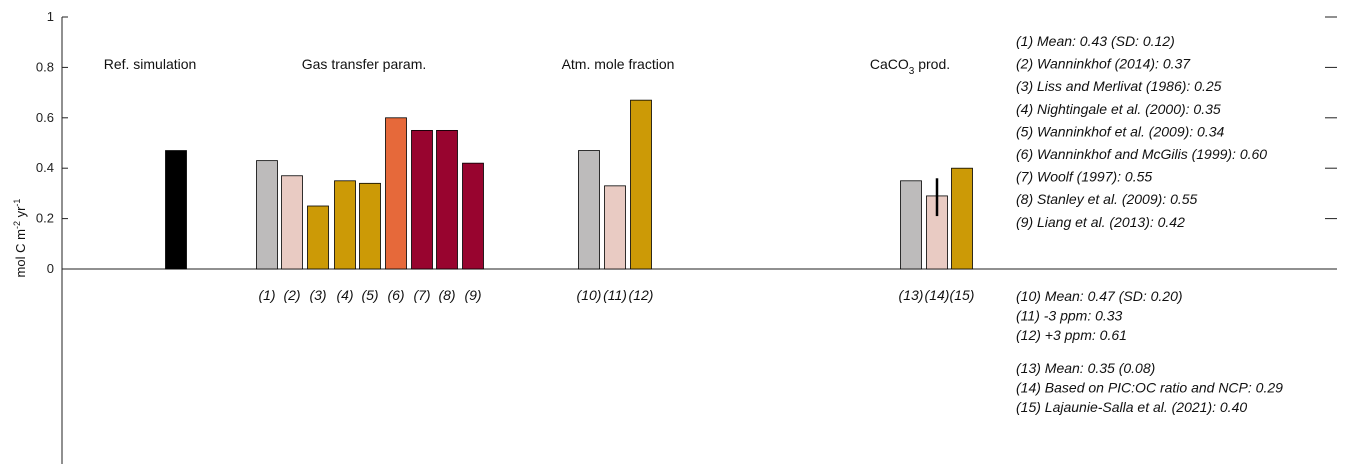 The image size is (1349, 464). Describe the element at coordinates (937, 295) in the screenshot. I see `bar-category-label: (14)` at that location.